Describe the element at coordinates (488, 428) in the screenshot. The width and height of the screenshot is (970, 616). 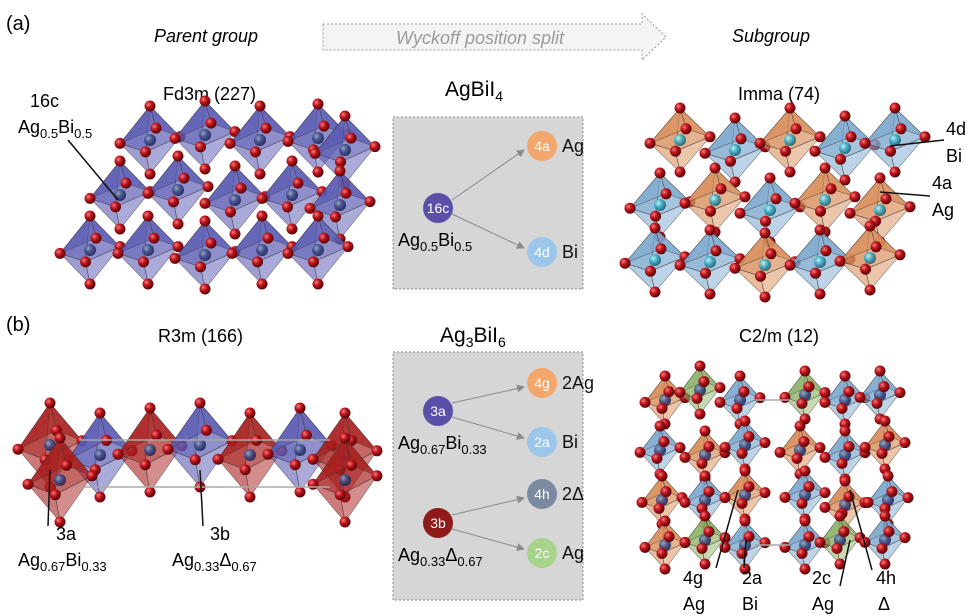
I see `split-b1-arrow-down` at that location.